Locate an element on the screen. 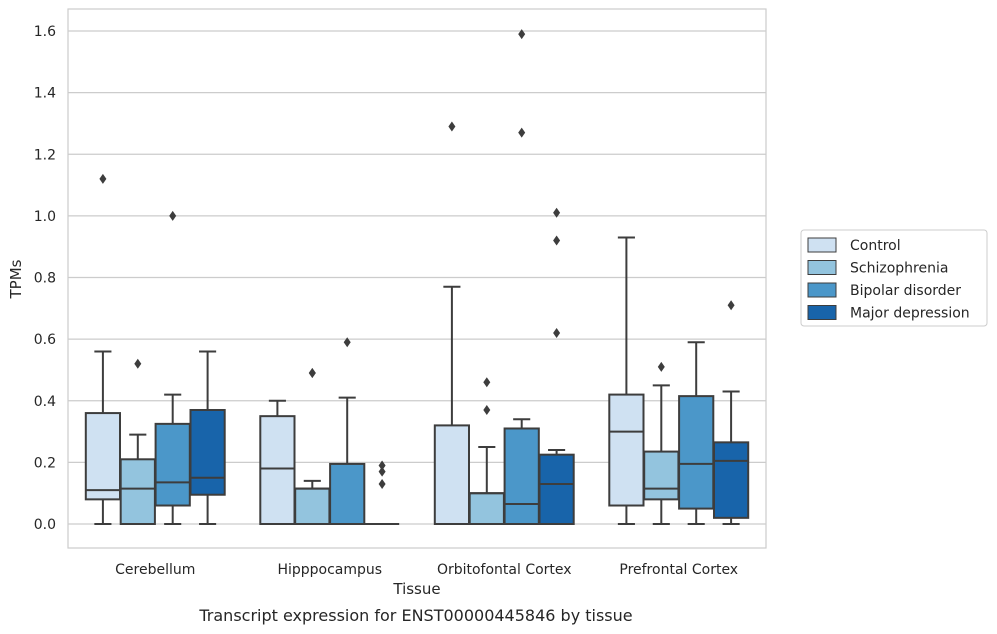 This screenshot has height=634, width=997. x-tick-label: Hipppocampus is located at coordinates (329, 570).